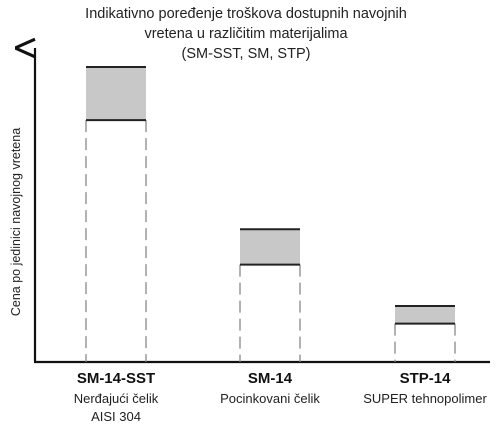 The image size is (502, 429). What do you see at coordinates (270, 378) in the screenshot?
I see `category-name-sm-14: SM-14` at bounding box center [270, 378].